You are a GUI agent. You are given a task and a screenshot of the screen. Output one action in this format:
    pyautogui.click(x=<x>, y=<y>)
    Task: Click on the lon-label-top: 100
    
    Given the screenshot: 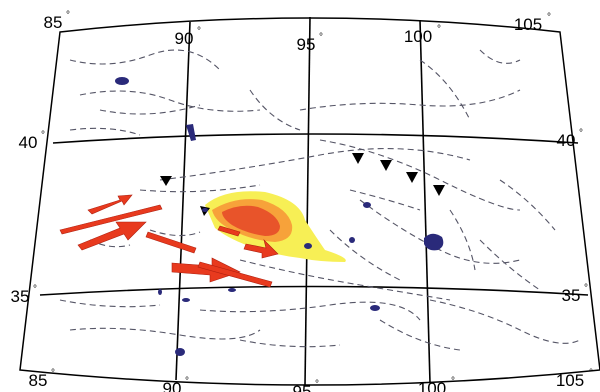 What is the action you would take?
    pyautogui.click(x=418, y=36)
    